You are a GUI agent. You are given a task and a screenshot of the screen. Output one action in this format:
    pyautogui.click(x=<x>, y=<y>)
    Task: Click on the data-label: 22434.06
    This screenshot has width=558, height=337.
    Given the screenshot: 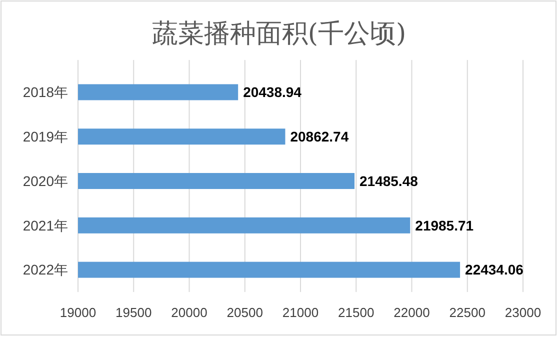 What is the action you would take?
    pyautogui.click(x=494, y=270)
    